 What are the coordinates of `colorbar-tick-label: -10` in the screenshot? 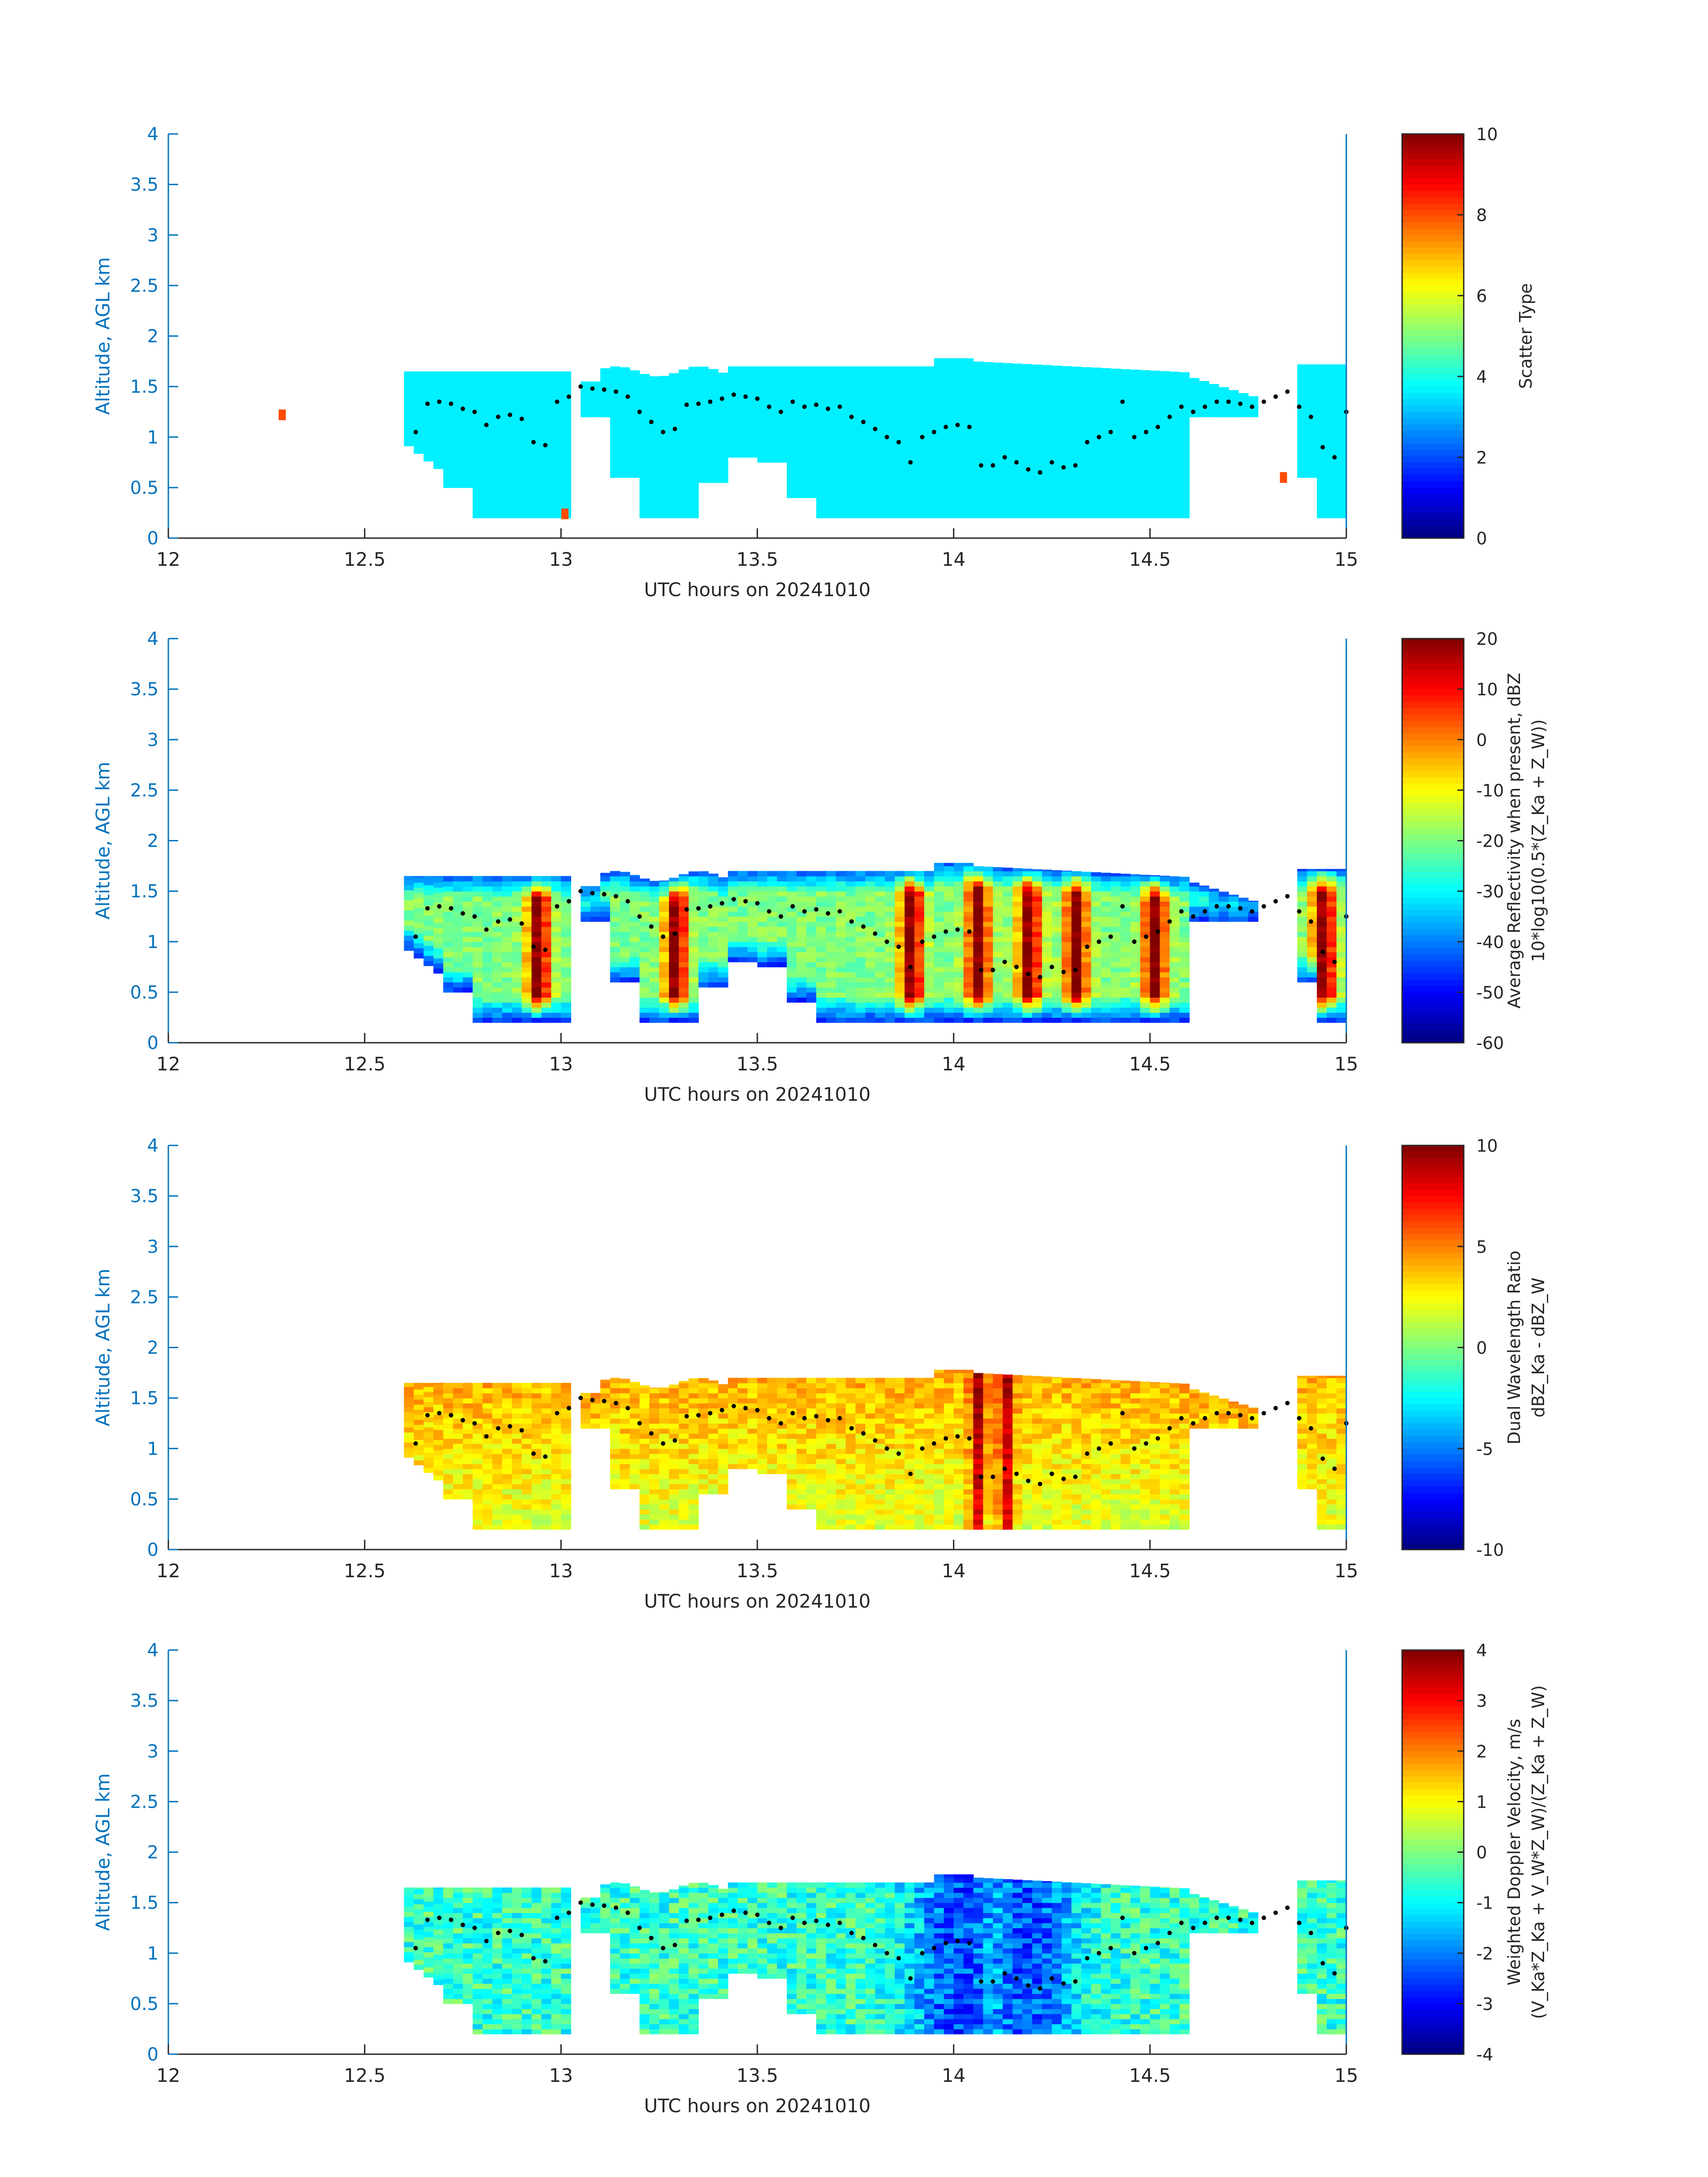 It's located at (1490, 790).